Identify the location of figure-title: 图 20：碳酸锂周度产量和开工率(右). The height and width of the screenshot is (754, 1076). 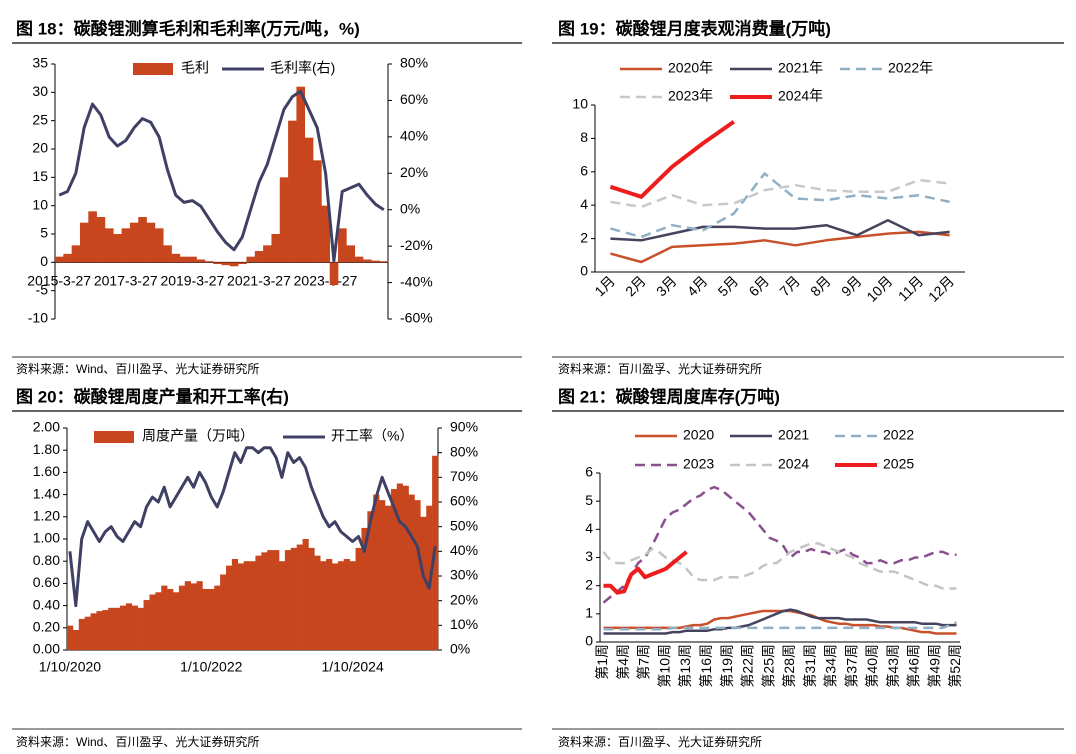
(152, 396).